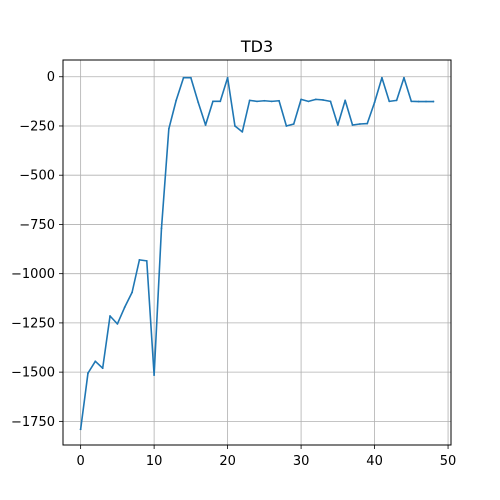 This screenshot has width=500, height=500. Describe the element at coordinates (80, 461) in the screenshot. I see `x-tick-label: 0` at that location.